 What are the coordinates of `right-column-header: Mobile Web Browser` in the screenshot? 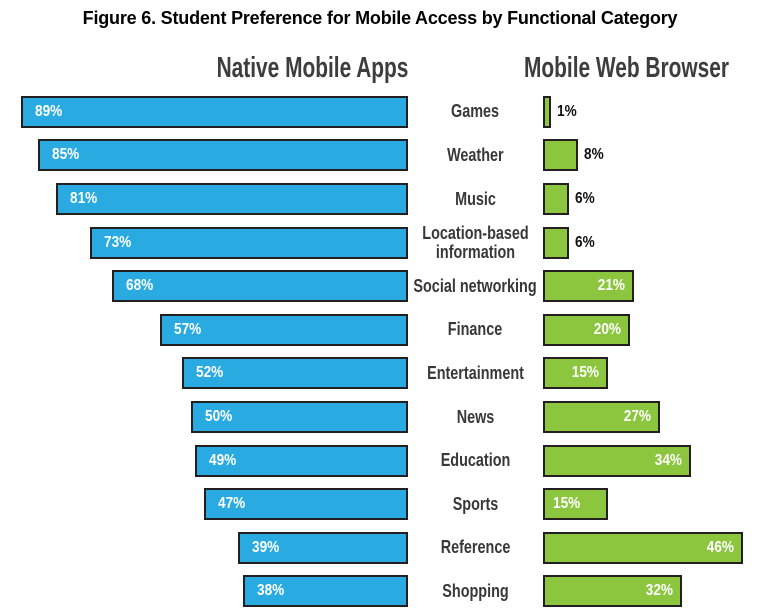 It's located at (626, 68).